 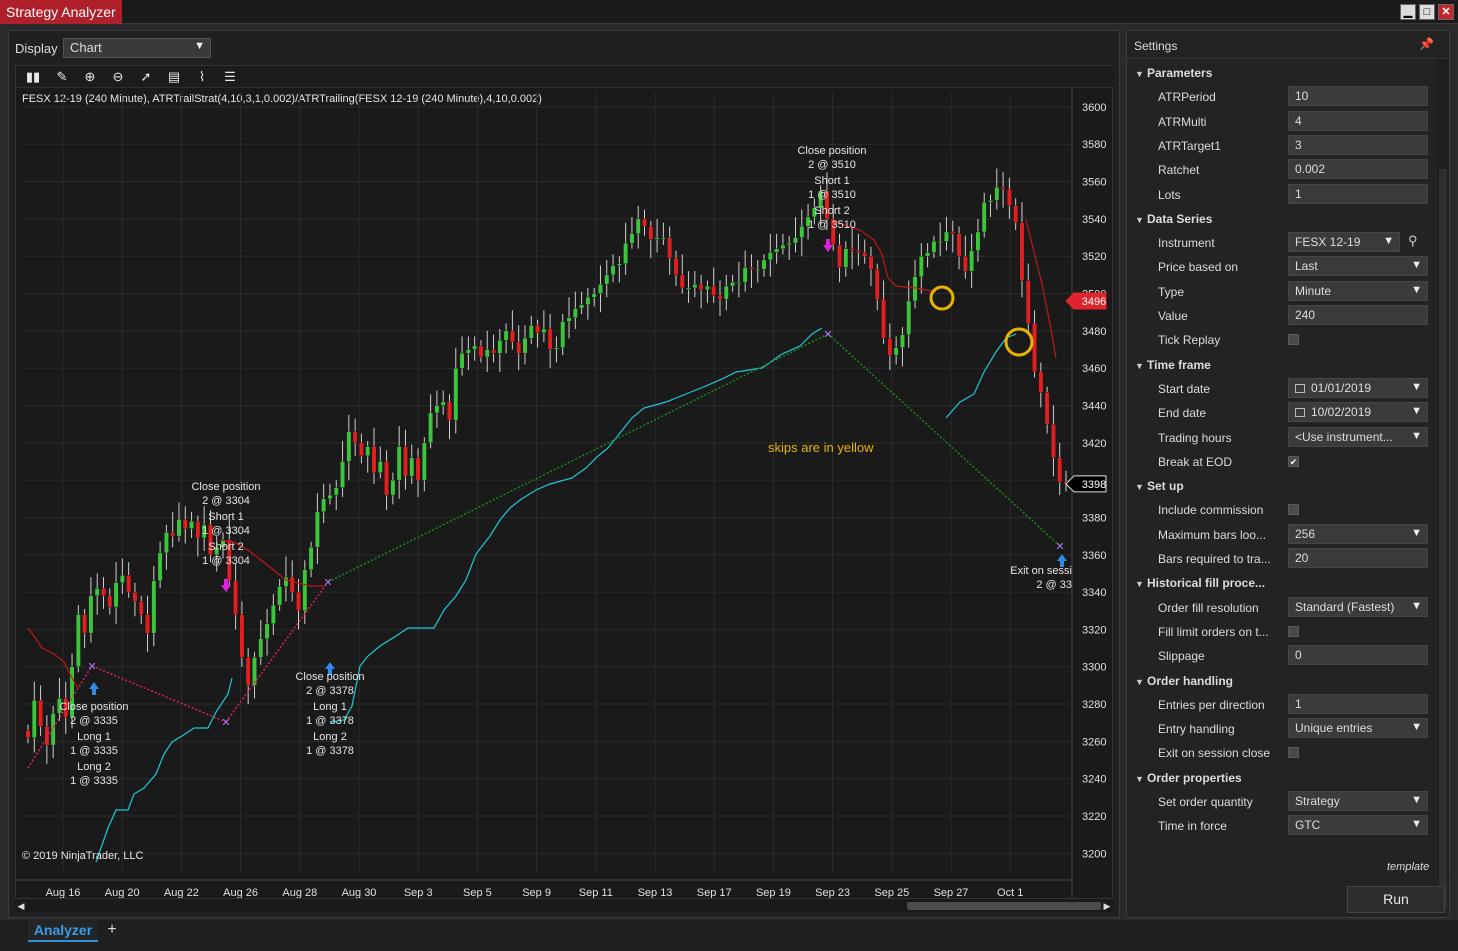 I want to click on run-button: Run, so click(x=1396, y=899).